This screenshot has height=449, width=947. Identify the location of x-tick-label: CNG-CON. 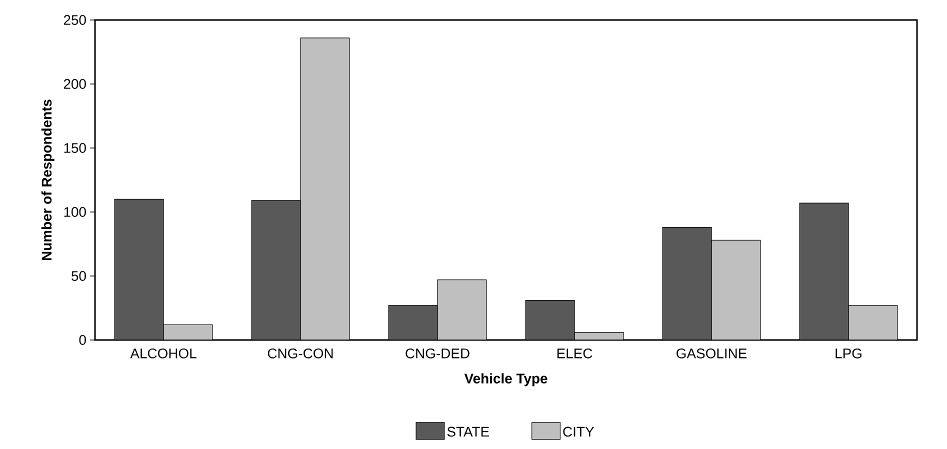
(300, 353).